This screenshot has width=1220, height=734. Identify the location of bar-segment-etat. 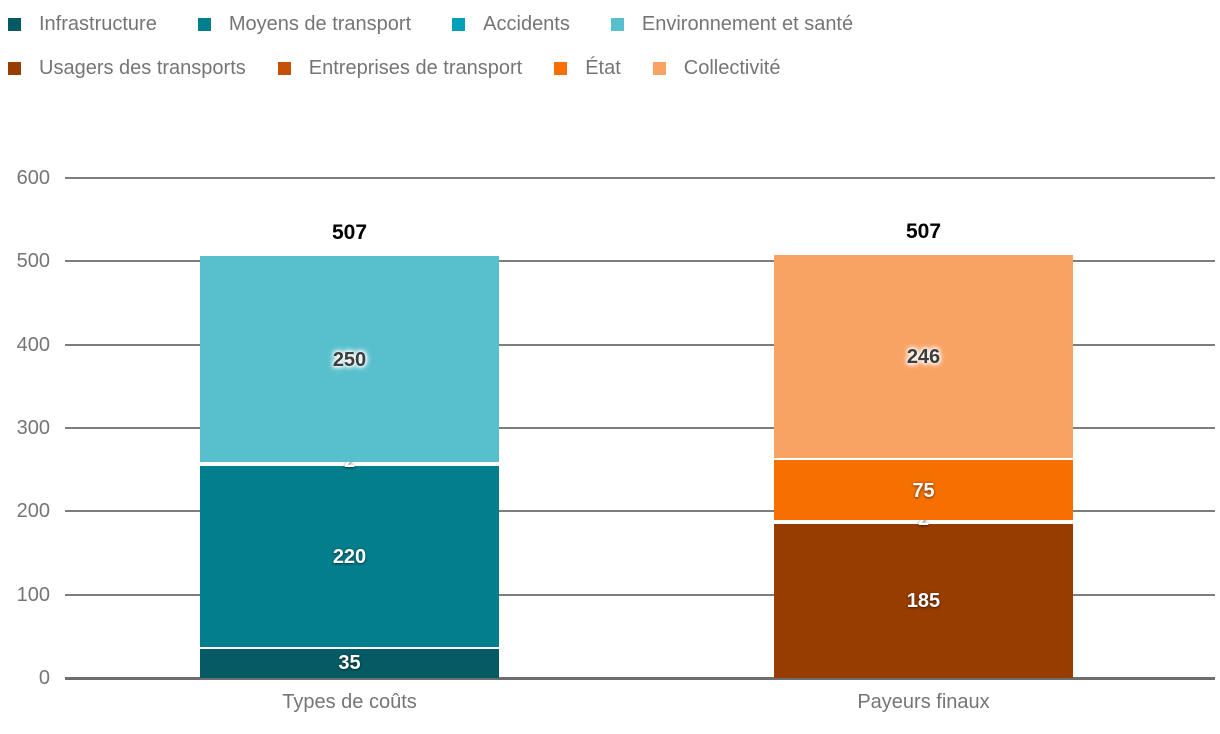
(923, 490).